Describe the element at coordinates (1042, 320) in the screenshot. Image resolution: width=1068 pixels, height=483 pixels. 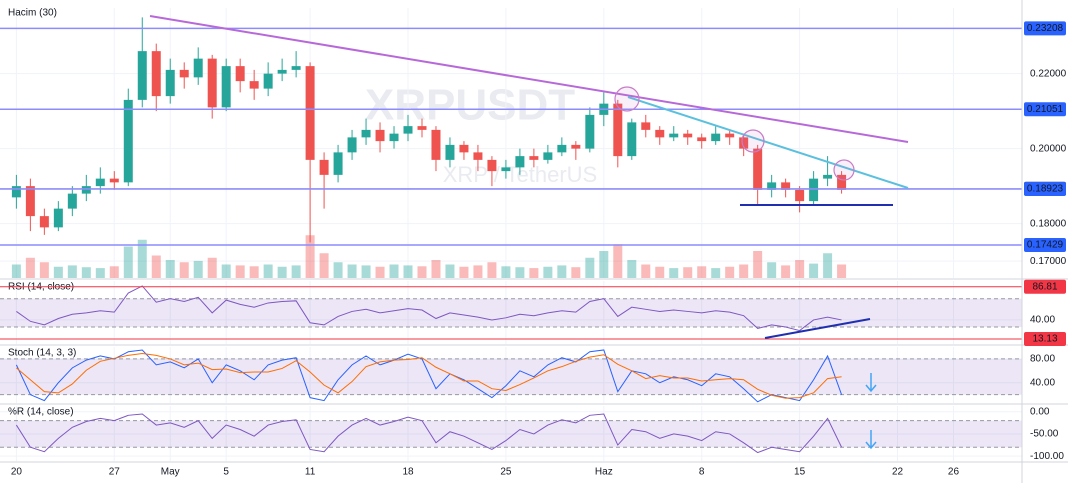
I see `y-tick-label: 40.00` at that location.